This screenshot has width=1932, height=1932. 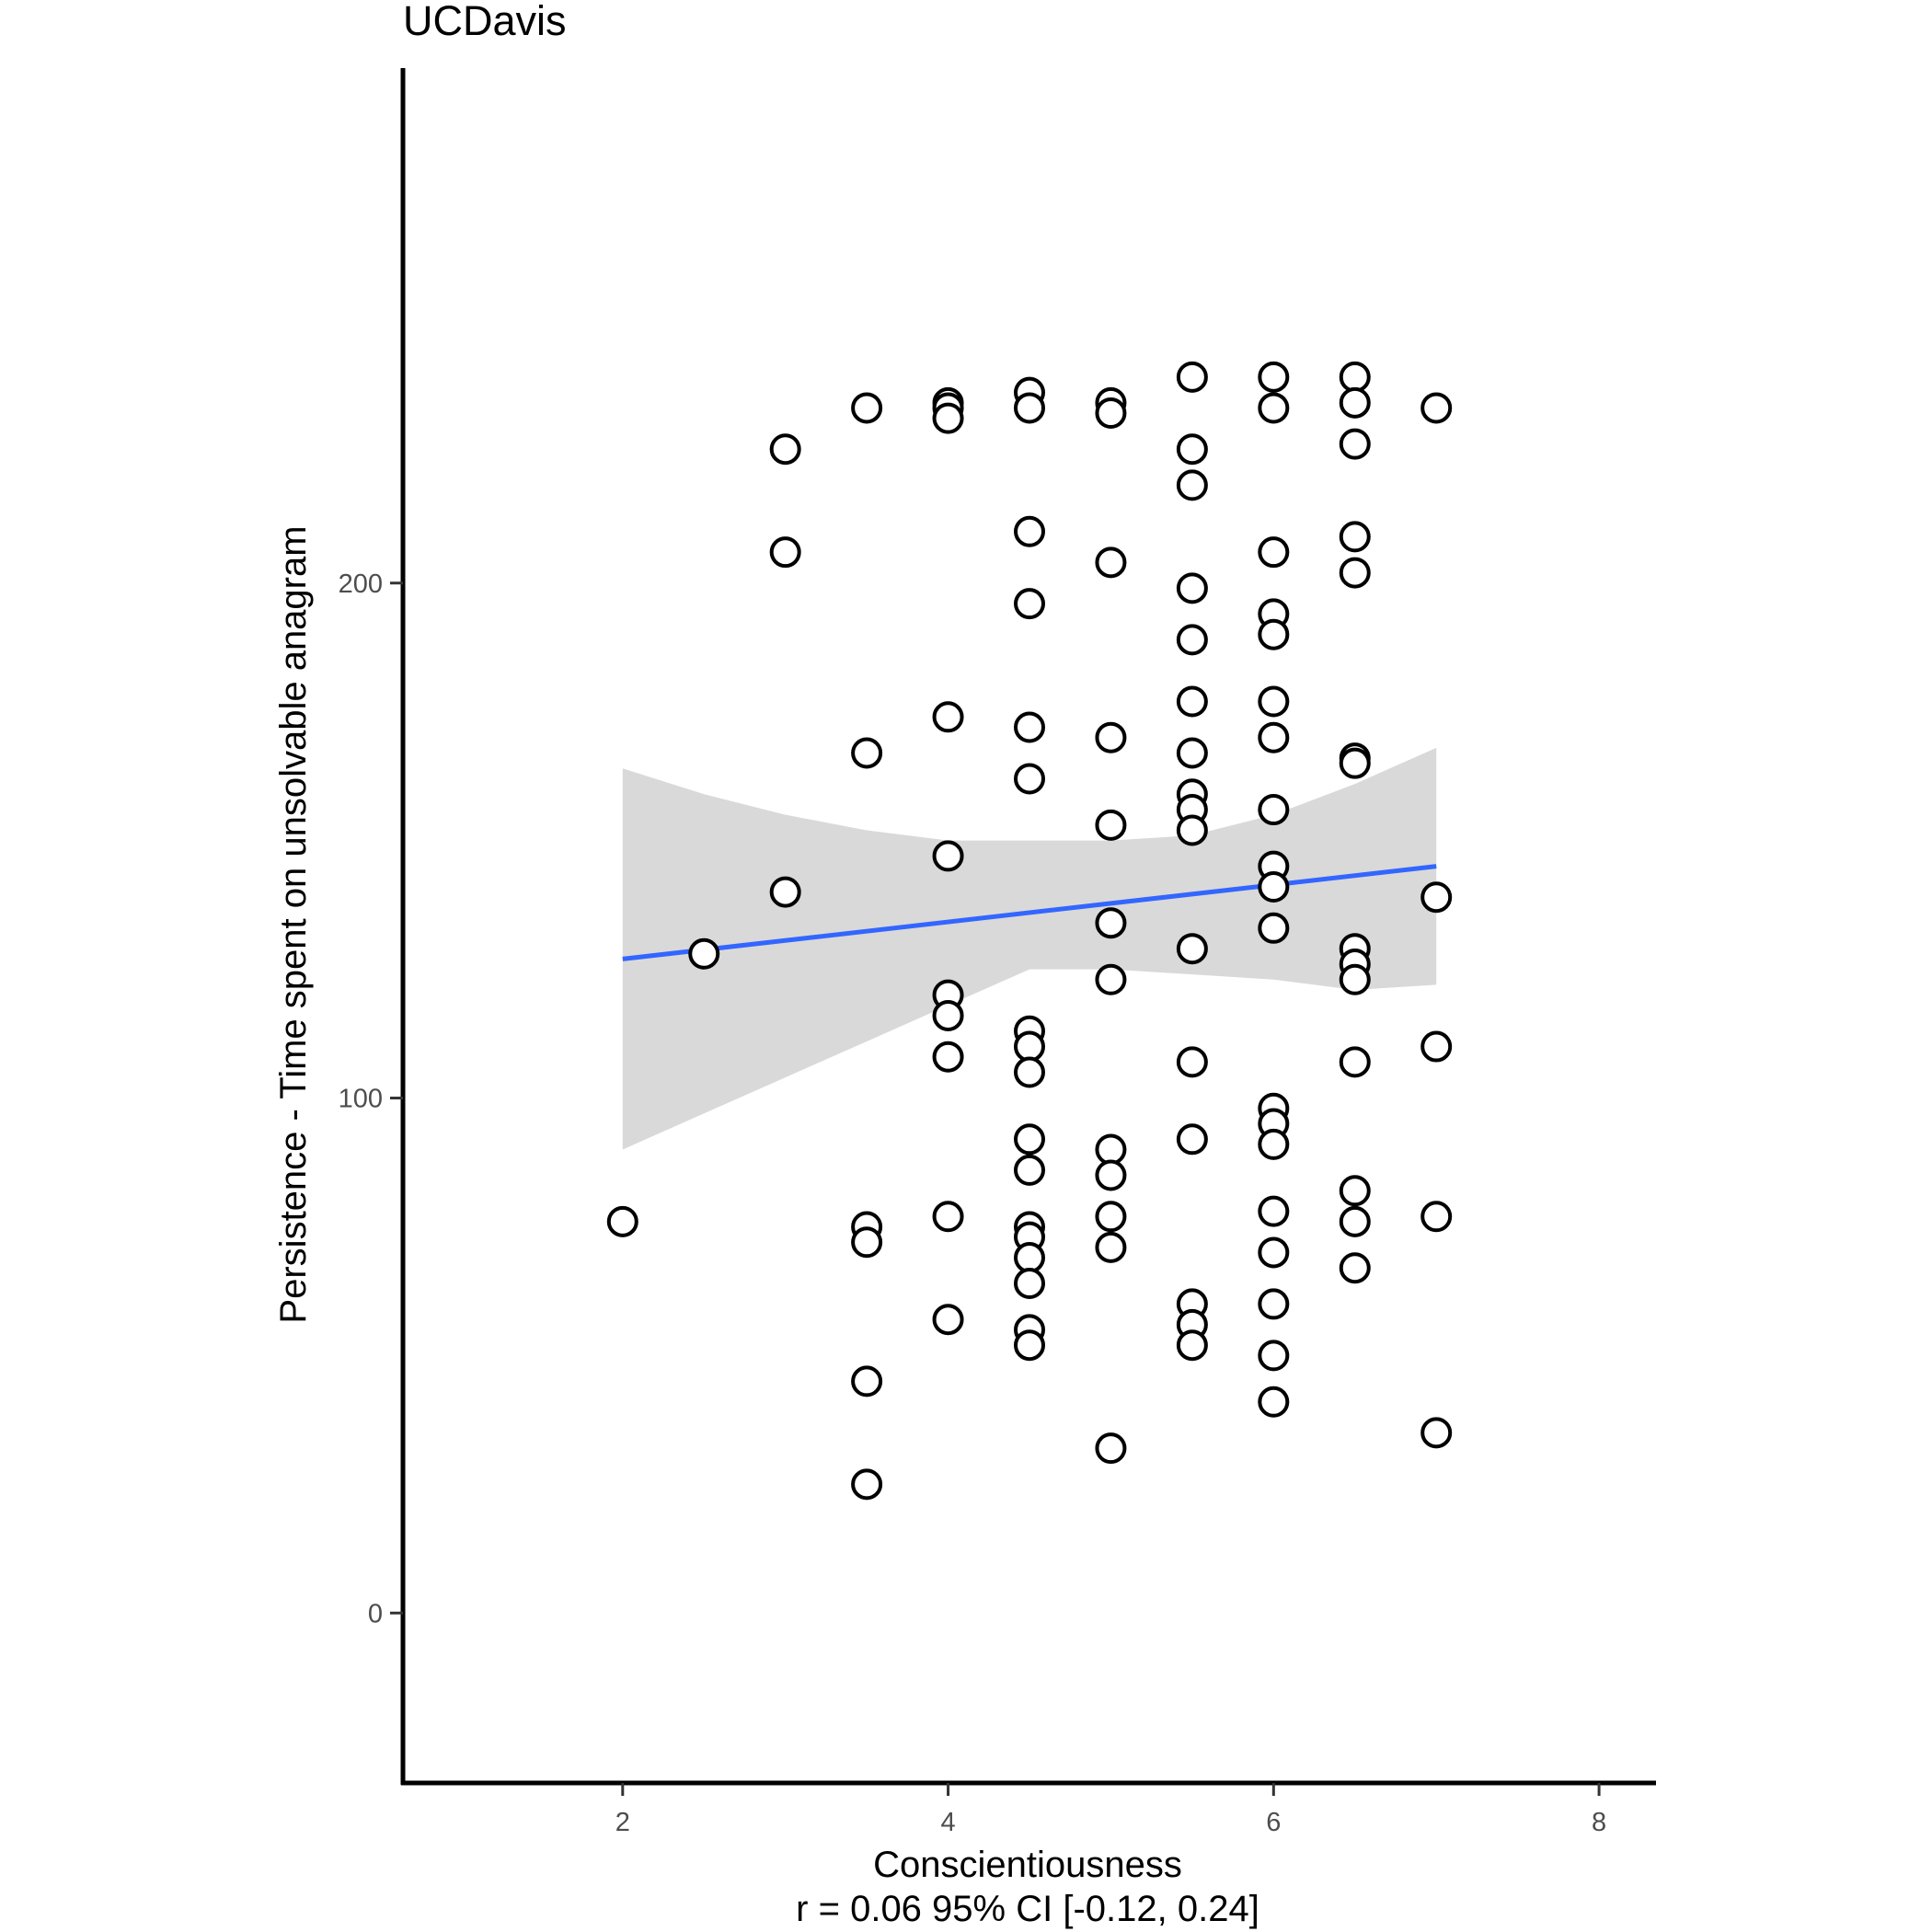 What do you see at coordinates (1110, 1810) in the screenshot?
I see `x-axis-ticks: 2 4 6 8` at bounding box center [1110, 1810].